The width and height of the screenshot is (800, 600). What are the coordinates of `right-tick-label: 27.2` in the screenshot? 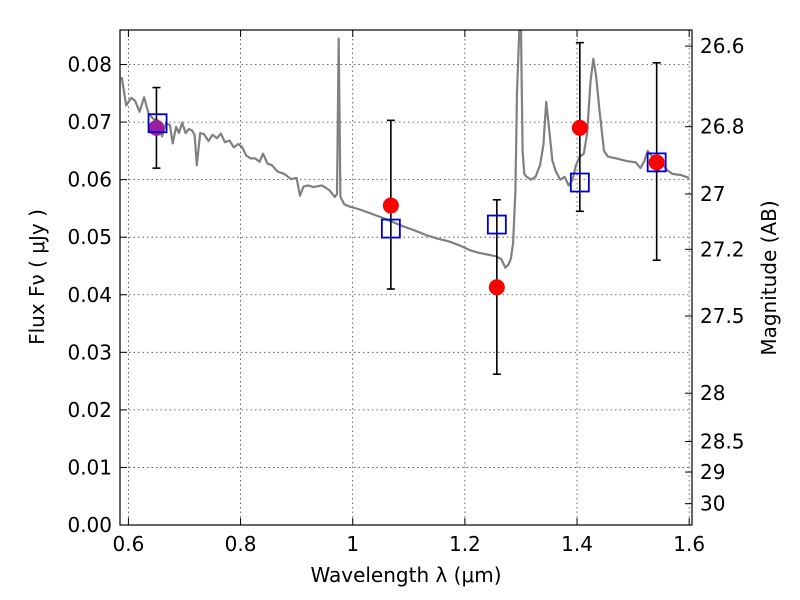 It's located at (722, 249).